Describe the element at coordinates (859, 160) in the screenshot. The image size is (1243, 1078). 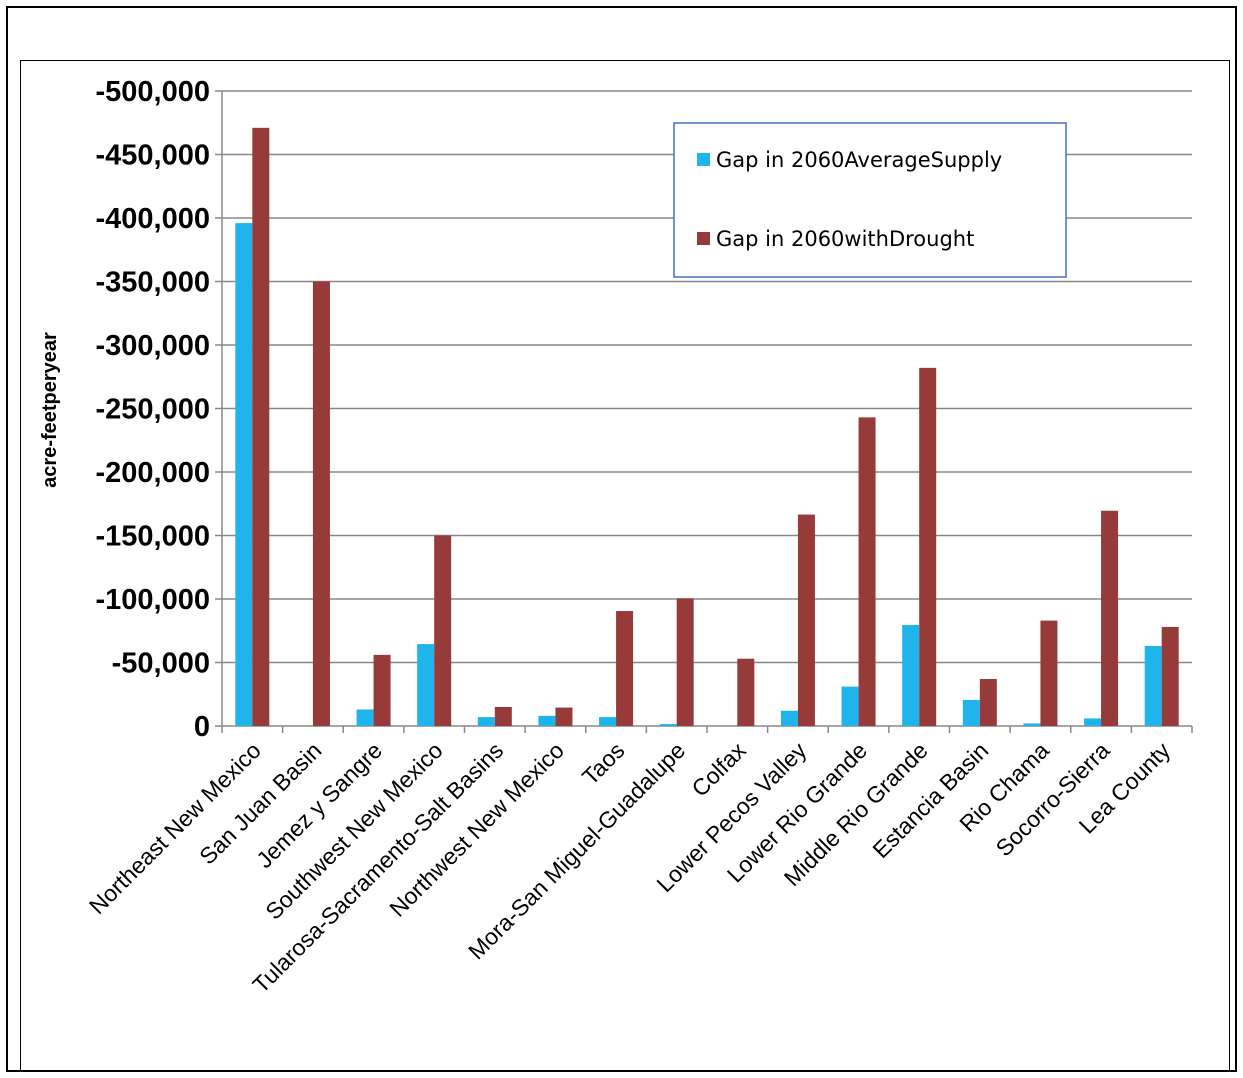
I see `legend-label-average-supply: Gap in 2060AverageSupply` at that location.